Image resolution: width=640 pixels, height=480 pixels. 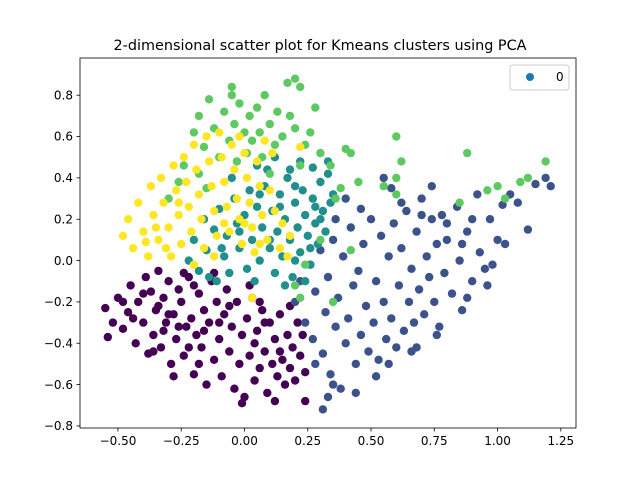 What do you see at coordinates (63, 95) in the screenshot?
I see `y-tick-label: 0.8` at bounding box center [63, 95].